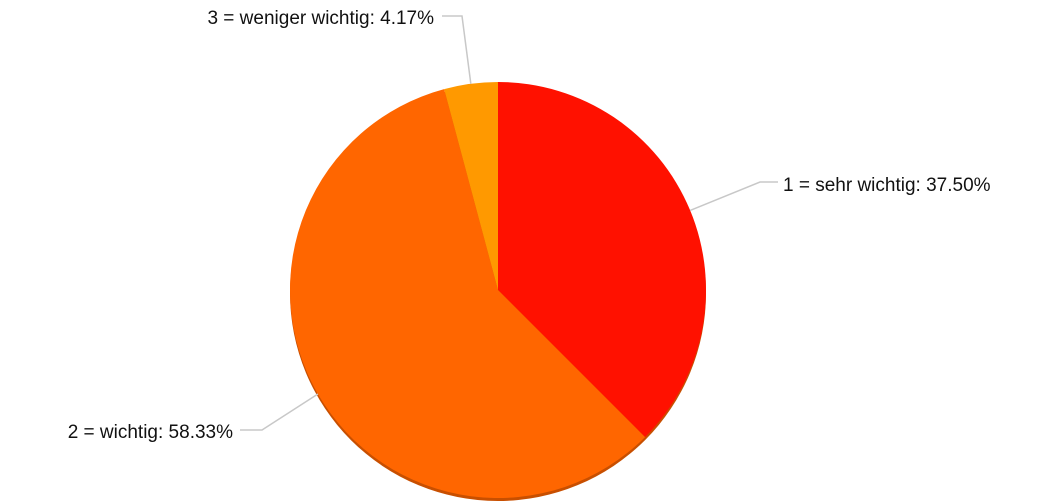 The width and height of the screenshot is (1060, 501). I want to click on slice-label: 3 = weniger wichtig: 4.17%, so click(320, 18).